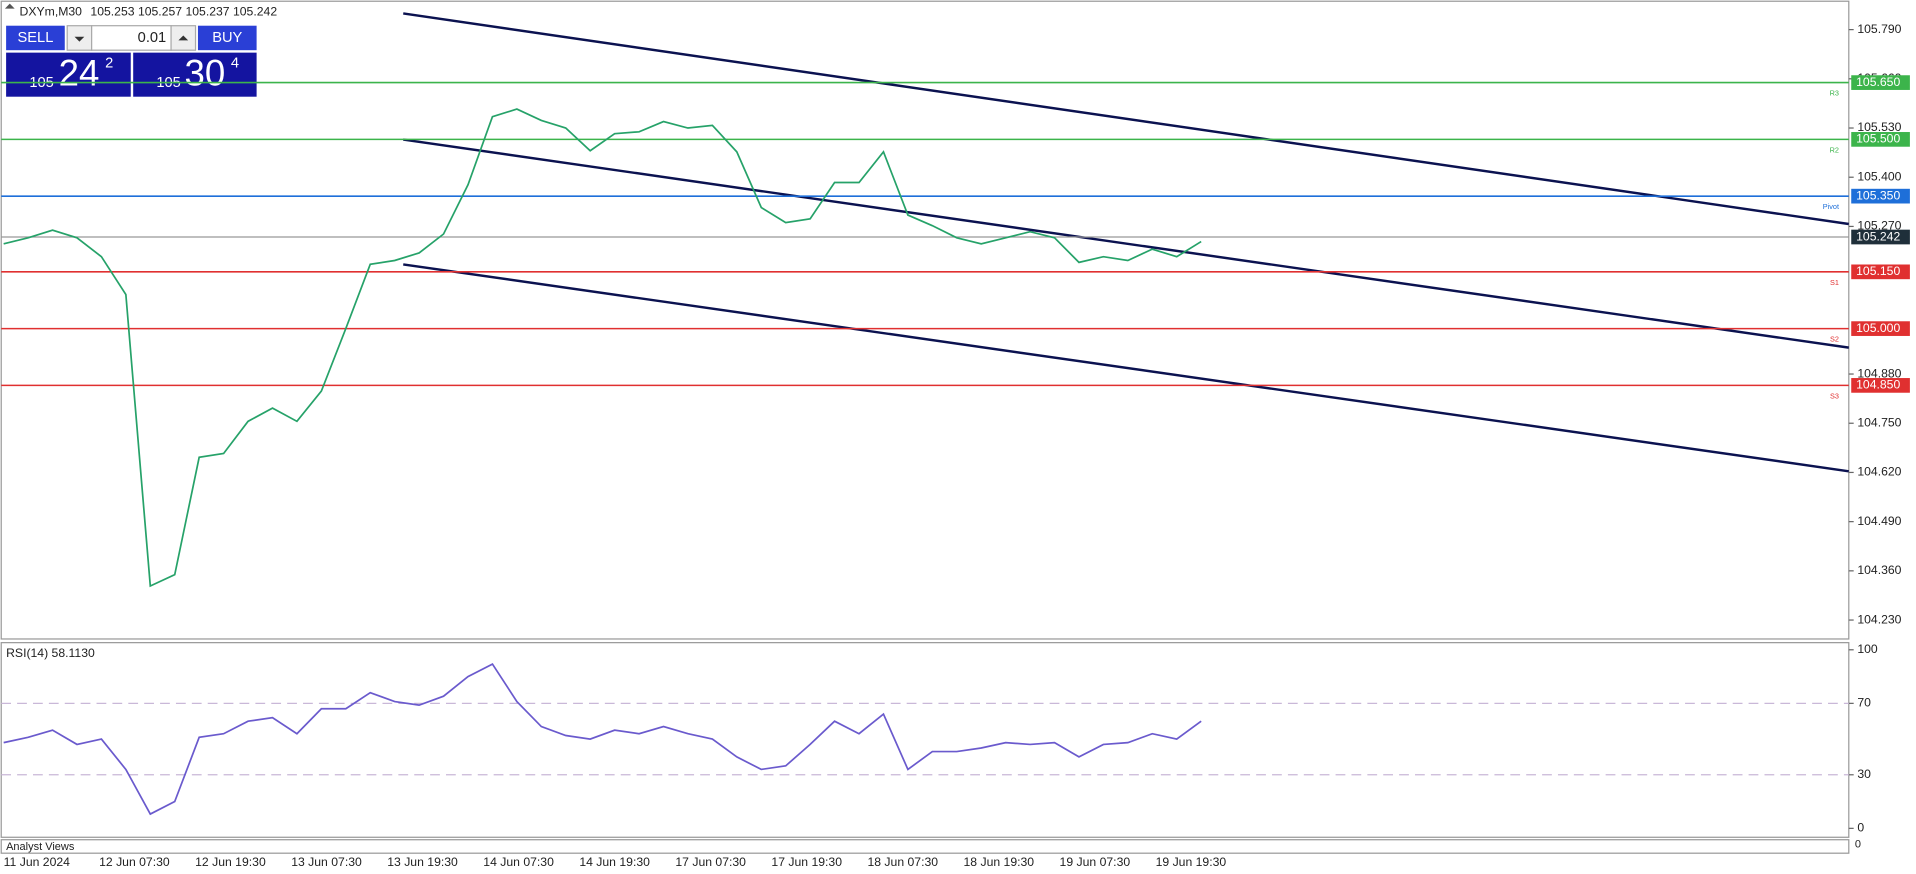 The width and height of the screenshot is (1916, 874). I want to click on volume: 0.01, so click(152, 38).